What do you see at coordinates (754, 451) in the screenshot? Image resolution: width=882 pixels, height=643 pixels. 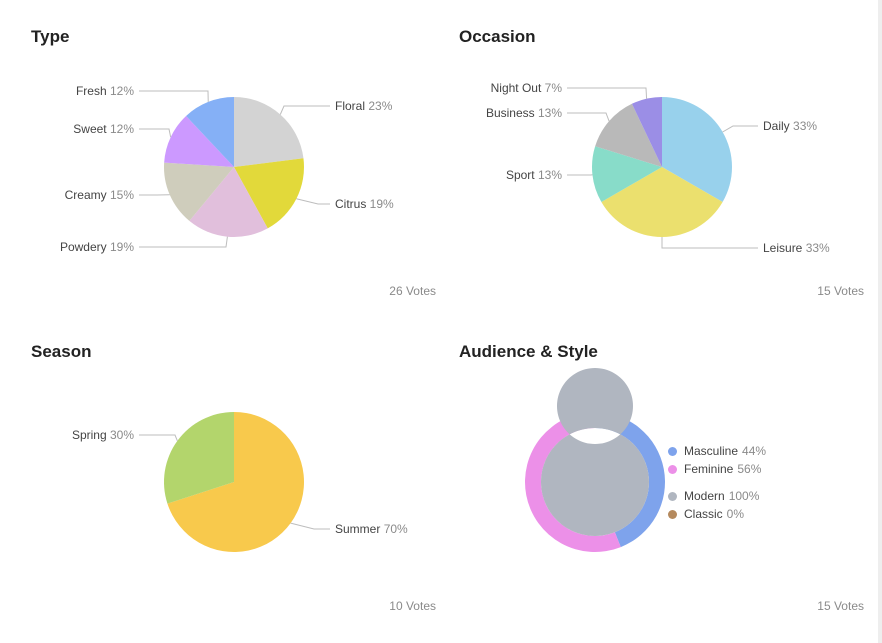 I see `legend-pct: 44%` at bounding box center [754, 451].